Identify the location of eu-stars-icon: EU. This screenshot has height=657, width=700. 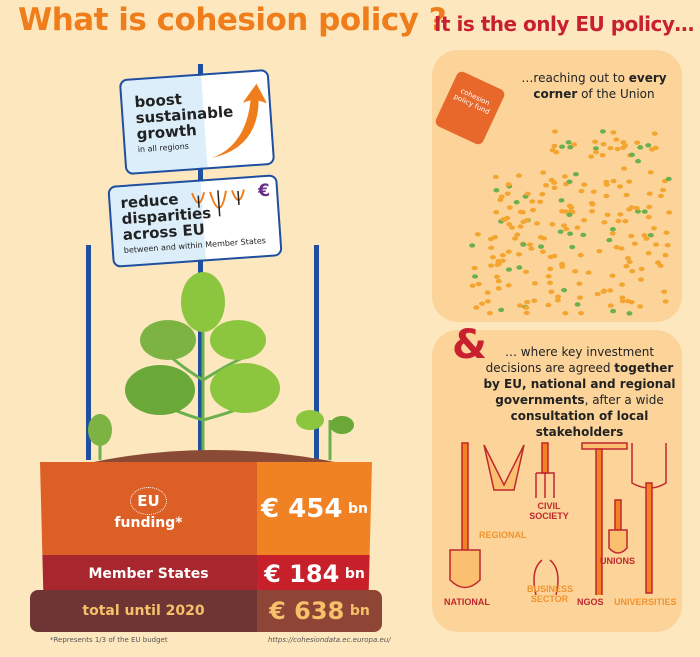
(148, 500).